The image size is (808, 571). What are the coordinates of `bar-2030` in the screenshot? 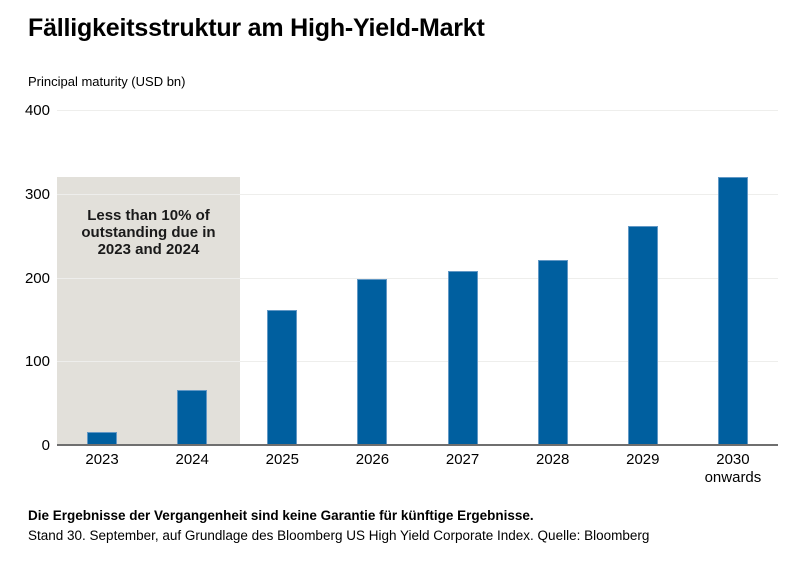 It's located at (732, 311).